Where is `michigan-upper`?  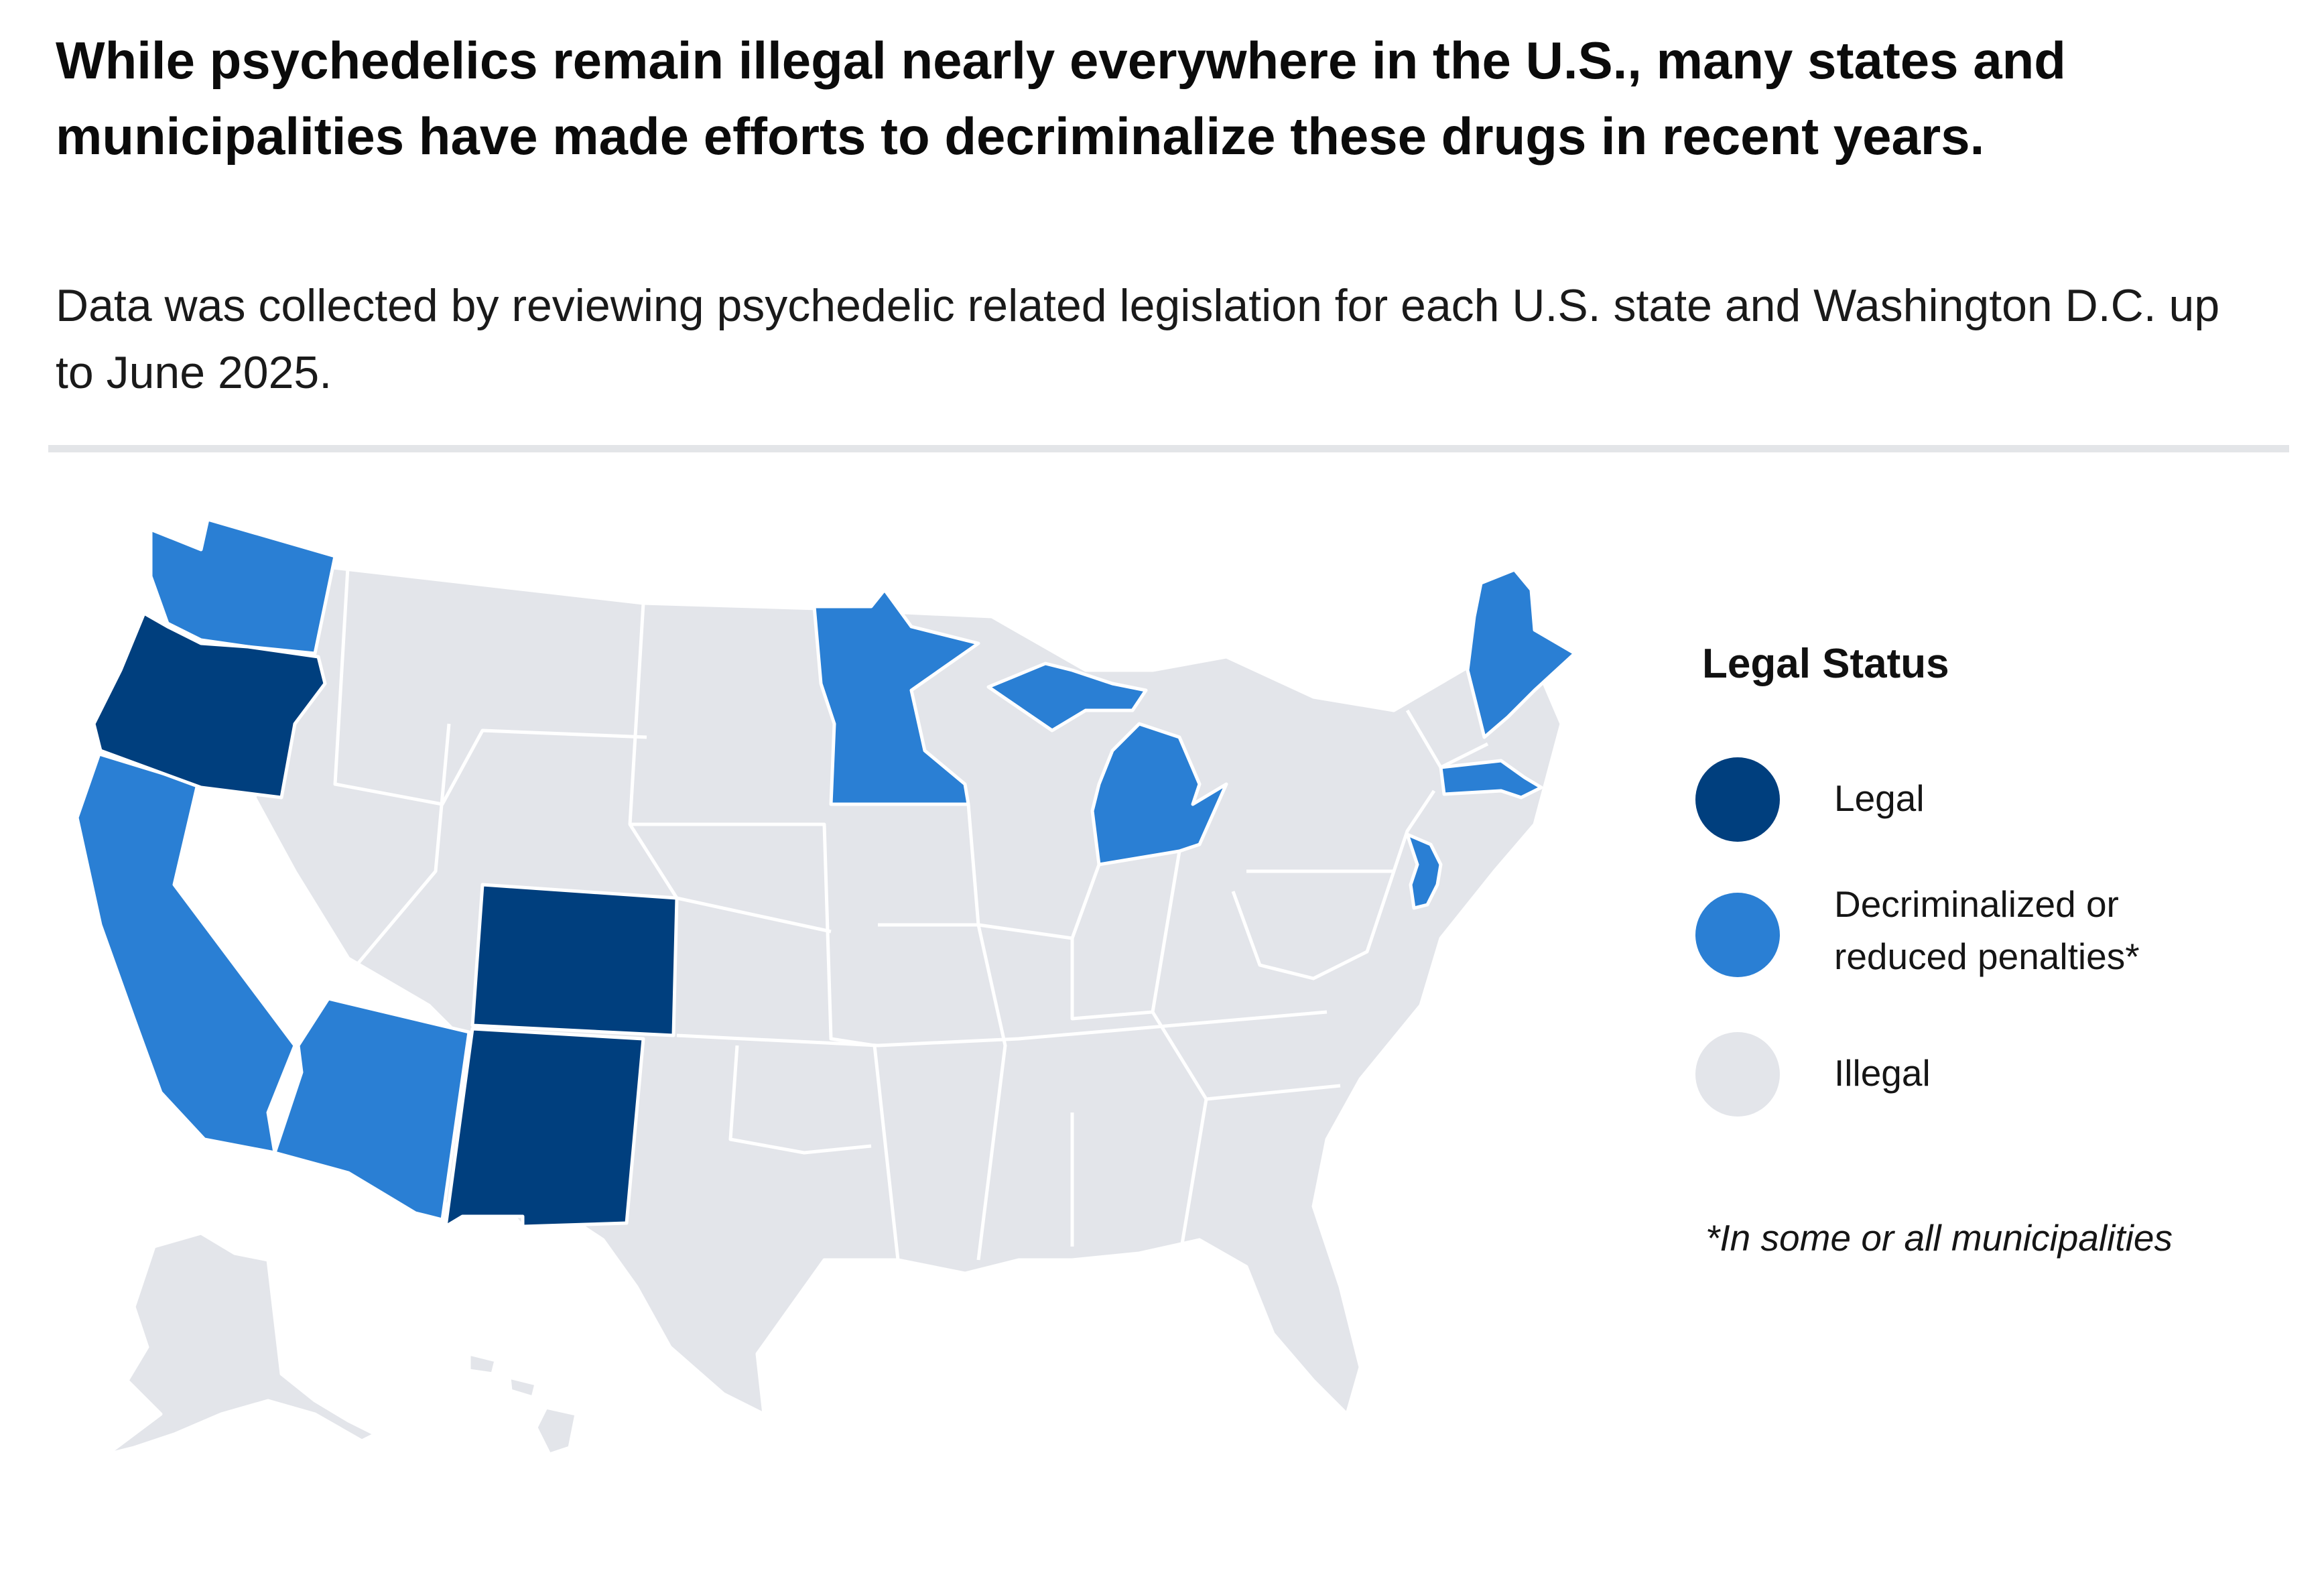
michigan-upper is located at coordinates (1067, 697).